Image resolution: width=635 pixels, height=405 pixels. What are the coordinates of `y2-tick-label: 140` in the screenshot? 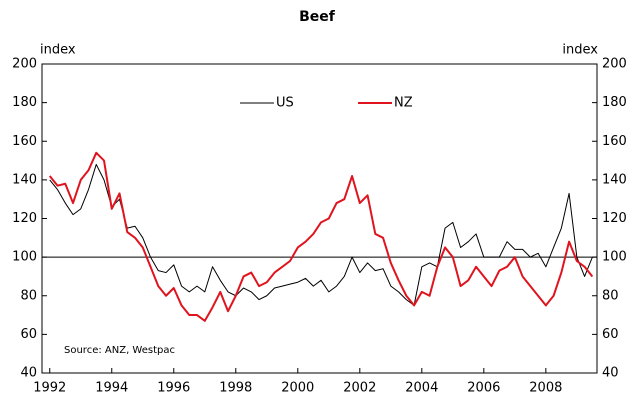 It's located at (614, 179).